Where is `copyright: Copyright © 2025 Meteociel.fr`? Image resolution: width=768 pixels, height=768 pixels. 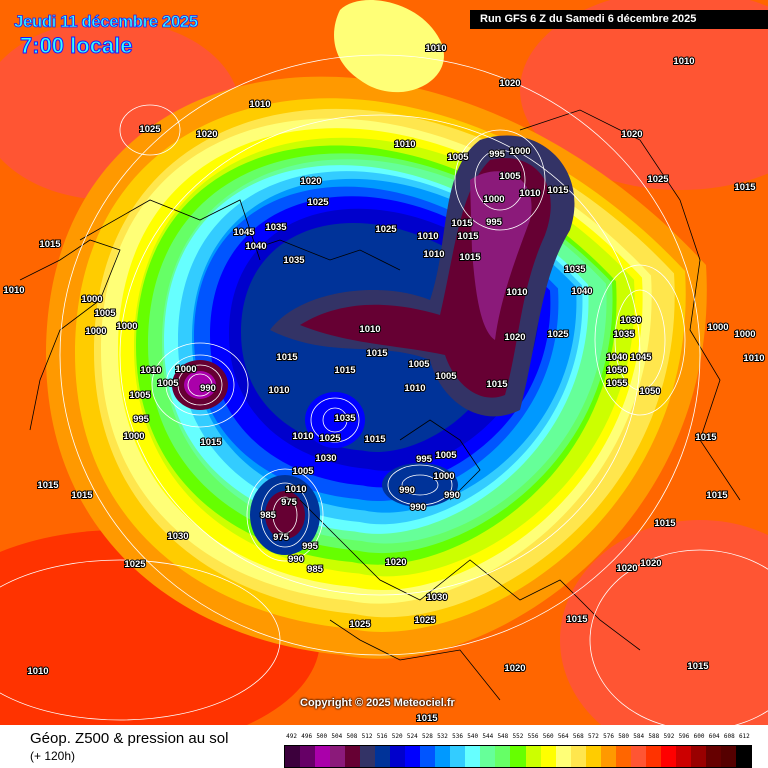 copyright: Copyright © 2025 Meteociel.fr is located at coordinates (377, 703).